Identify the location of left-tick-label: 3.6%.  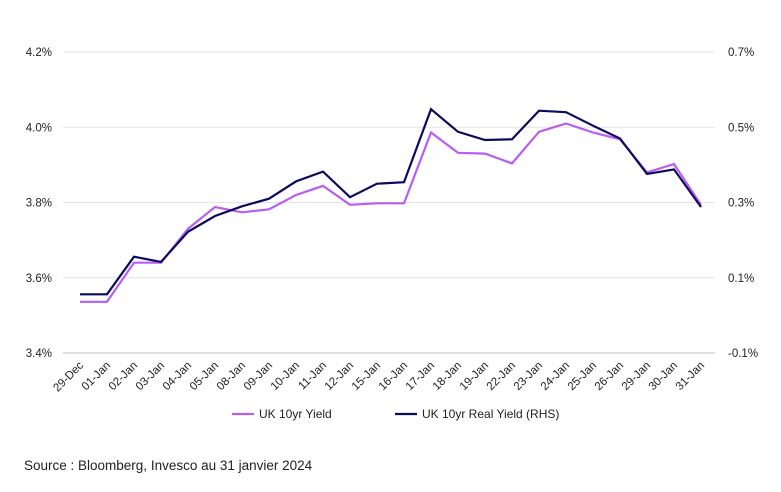
(39, 279).